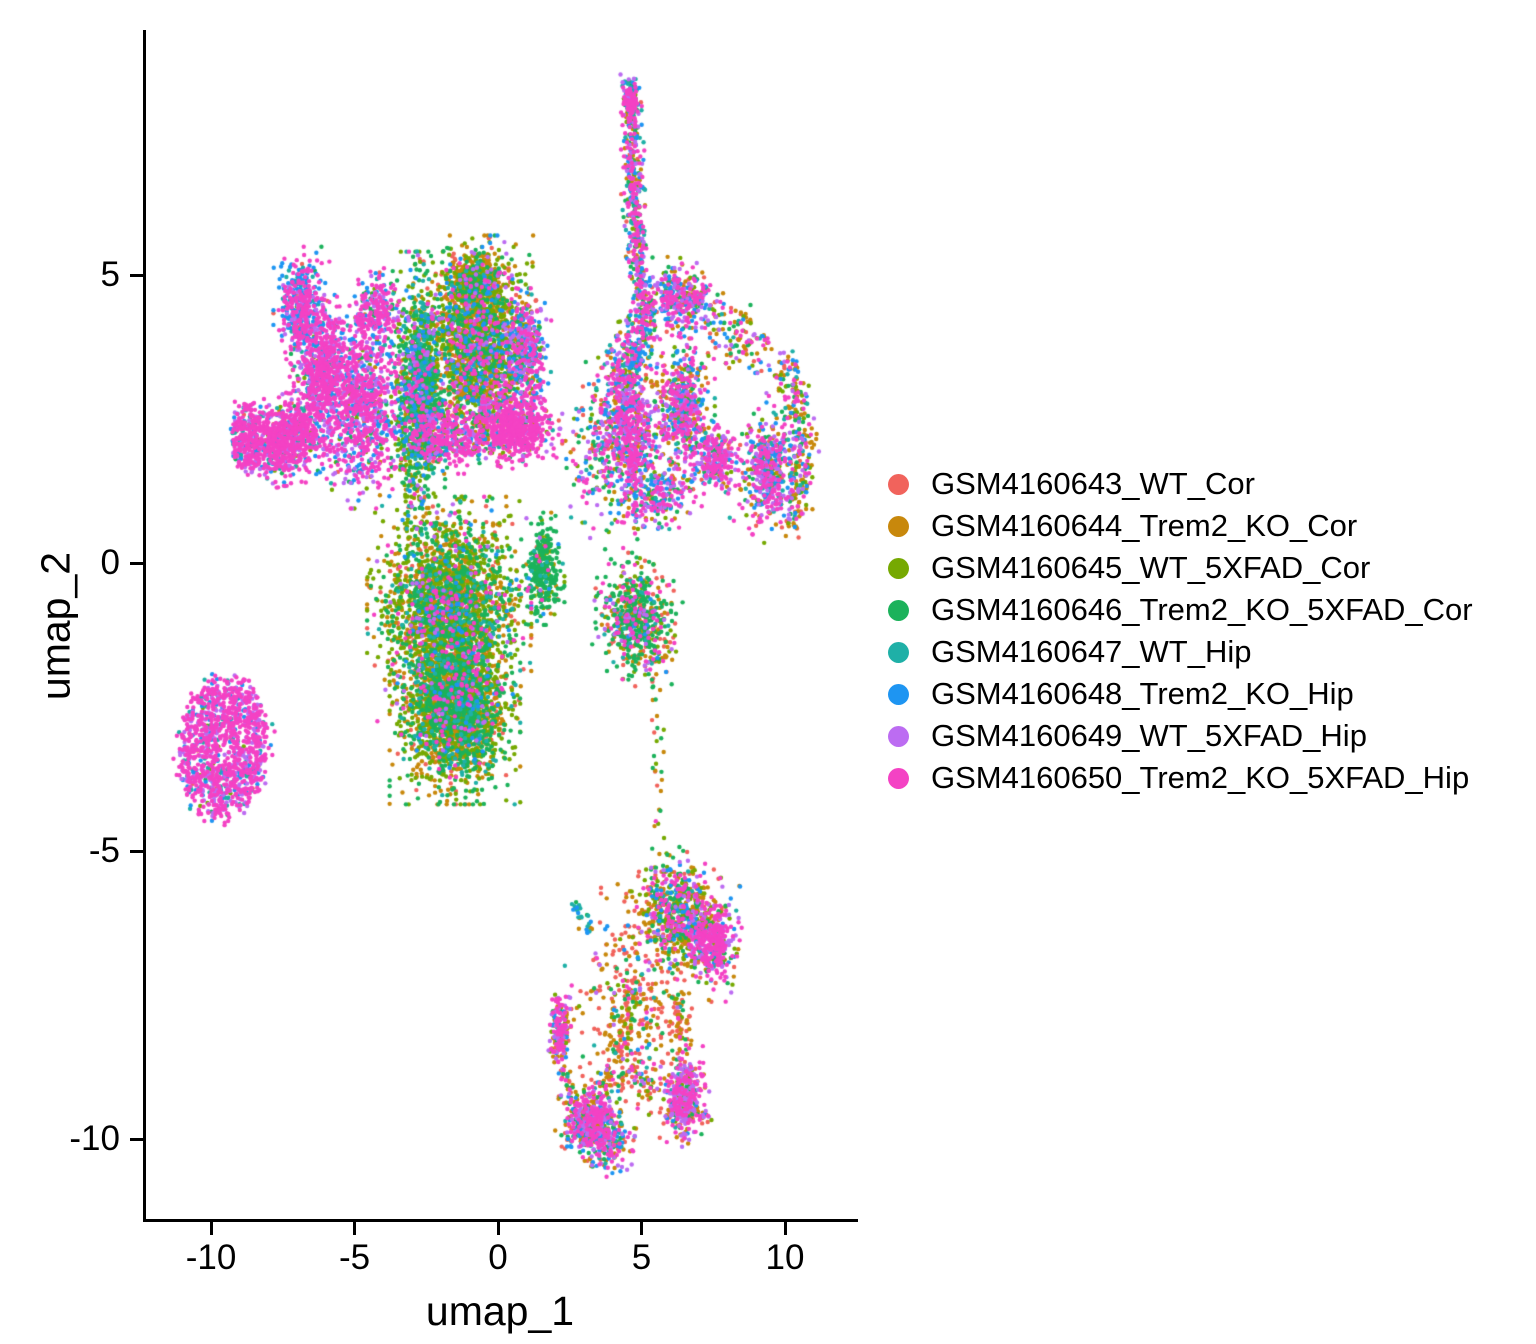 The image size is (1536, 1344). I want to click on legend-label: GSM4160650_Trem2_KO_5XFAD_Hip, so click(1200, 777).